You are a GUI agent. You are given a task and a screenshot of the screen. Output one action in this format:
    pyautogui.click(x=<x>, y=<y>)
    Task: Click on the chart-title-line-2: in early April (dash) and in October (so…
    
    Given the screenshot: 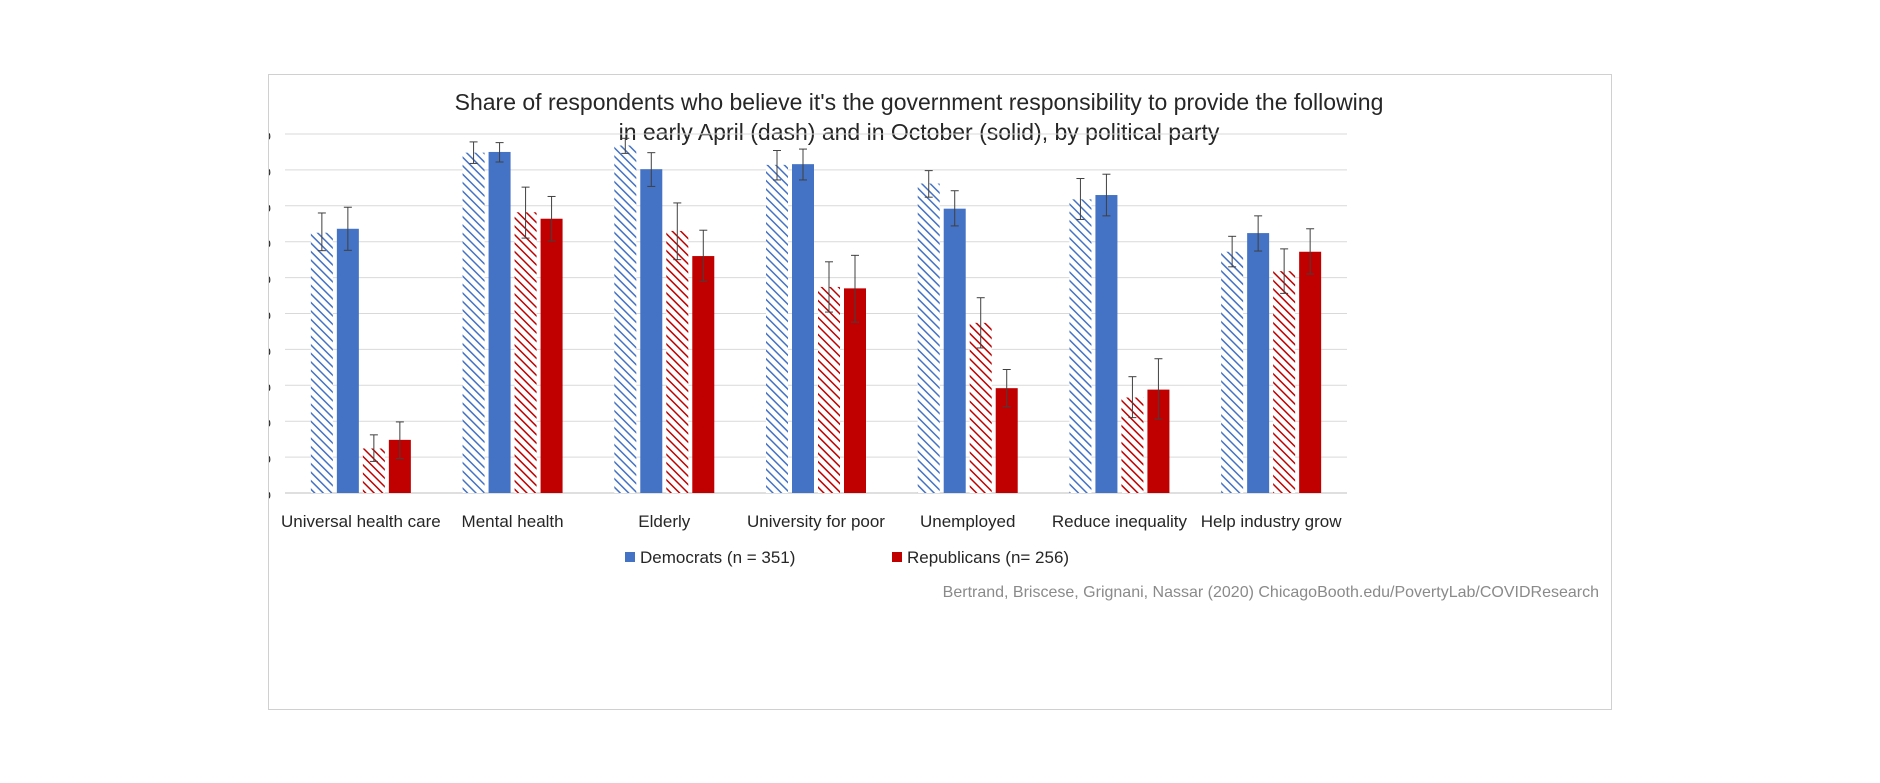 What is the action you would take?
    pyautogui.click(x=919, y=132)
    